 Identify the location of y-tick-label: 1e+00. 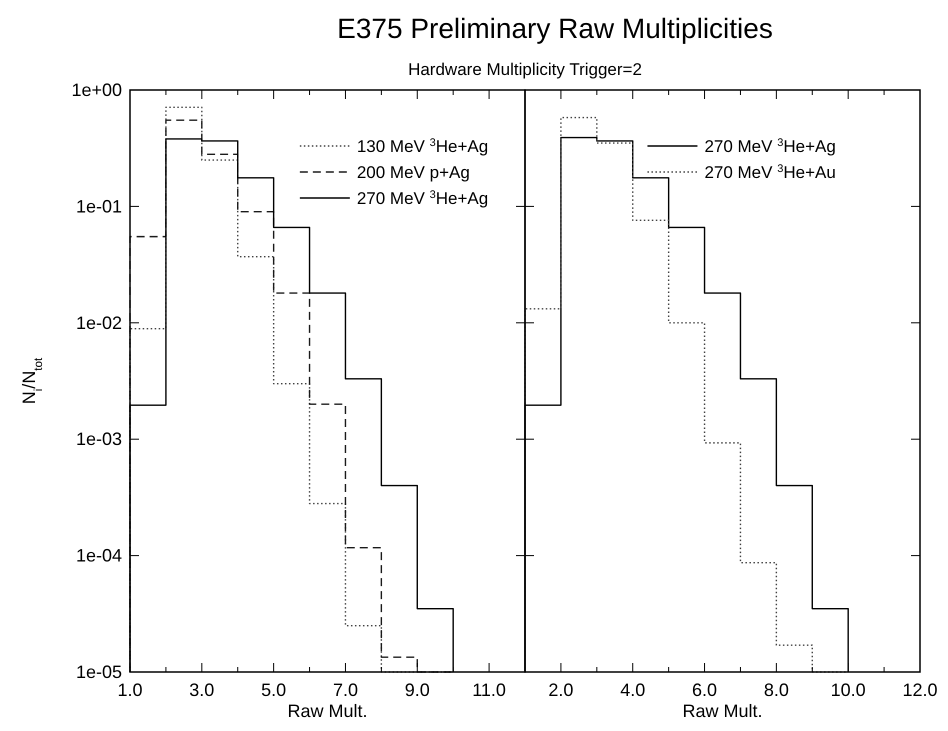
(96, 90).